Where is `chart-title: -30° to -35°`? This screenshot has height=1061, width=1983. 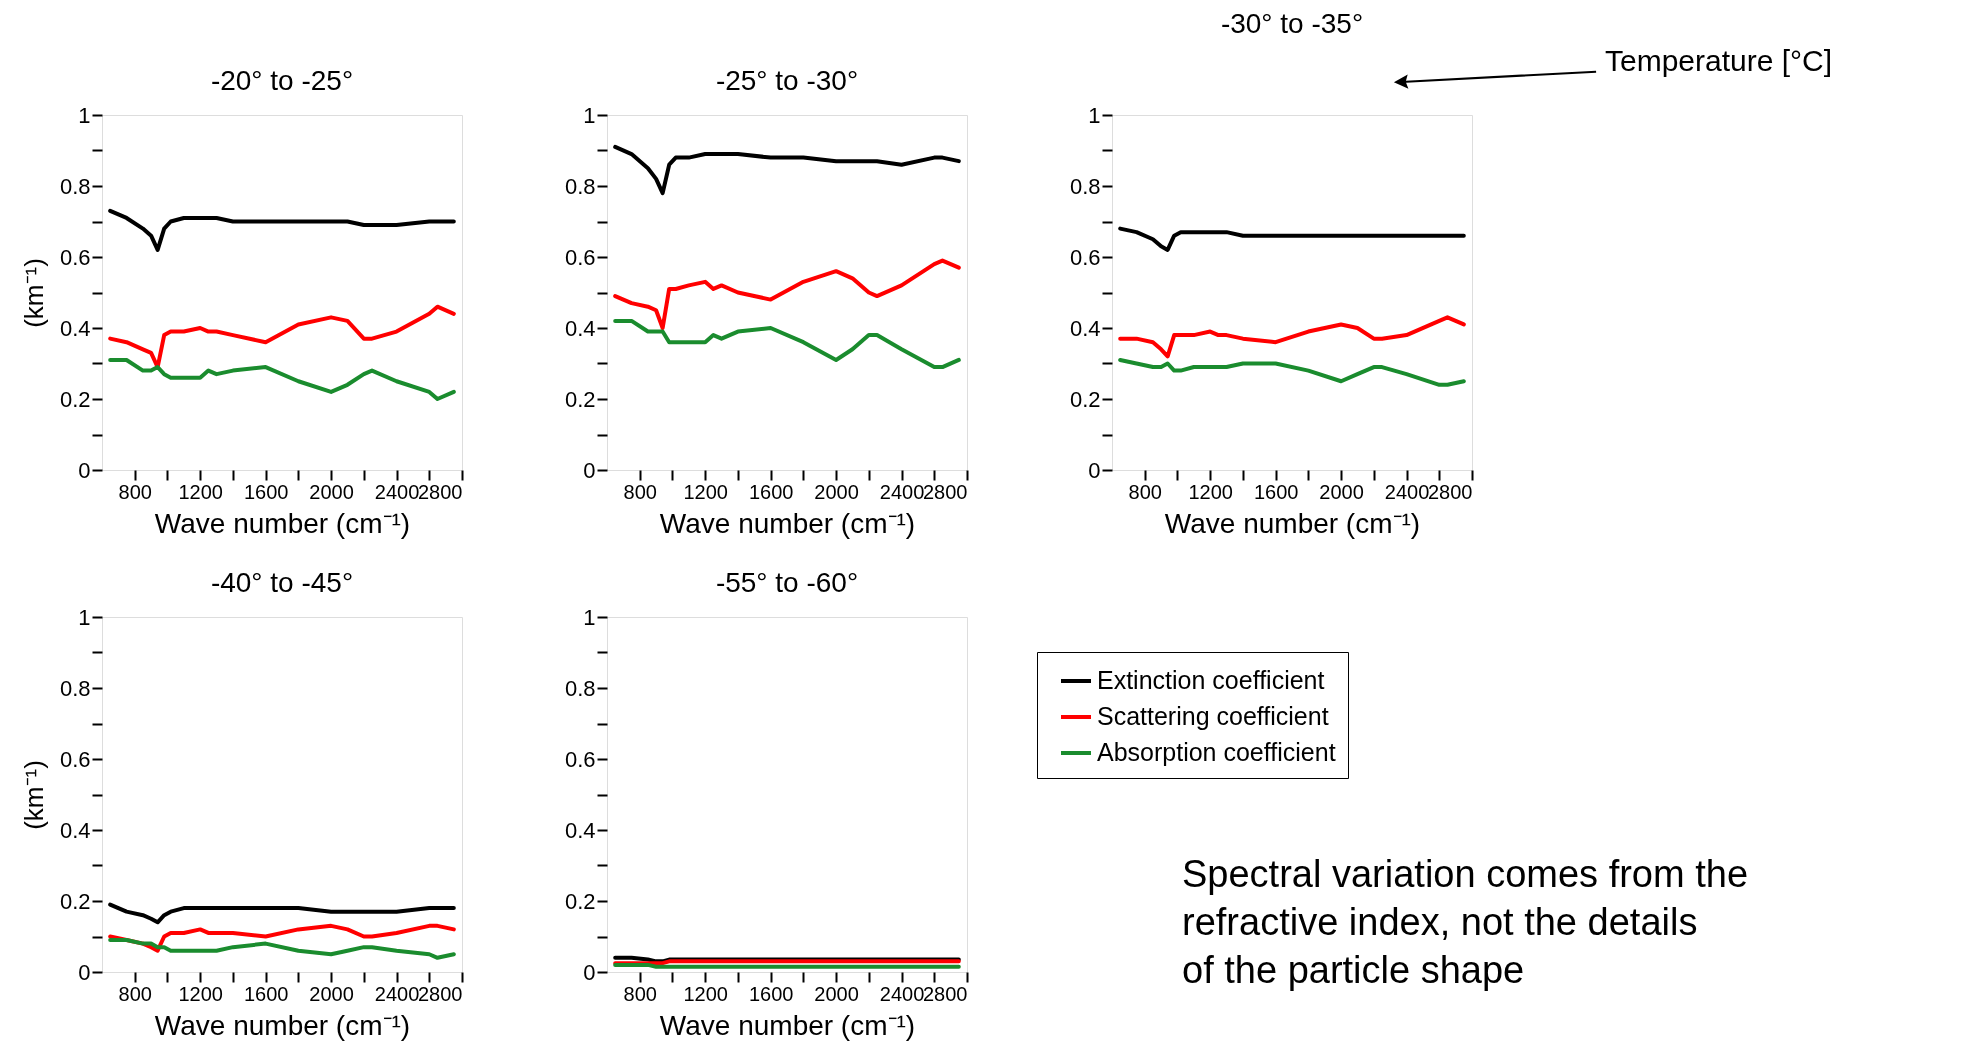 chart-title: -30° to -35° is located at coordinates (1292, 23).